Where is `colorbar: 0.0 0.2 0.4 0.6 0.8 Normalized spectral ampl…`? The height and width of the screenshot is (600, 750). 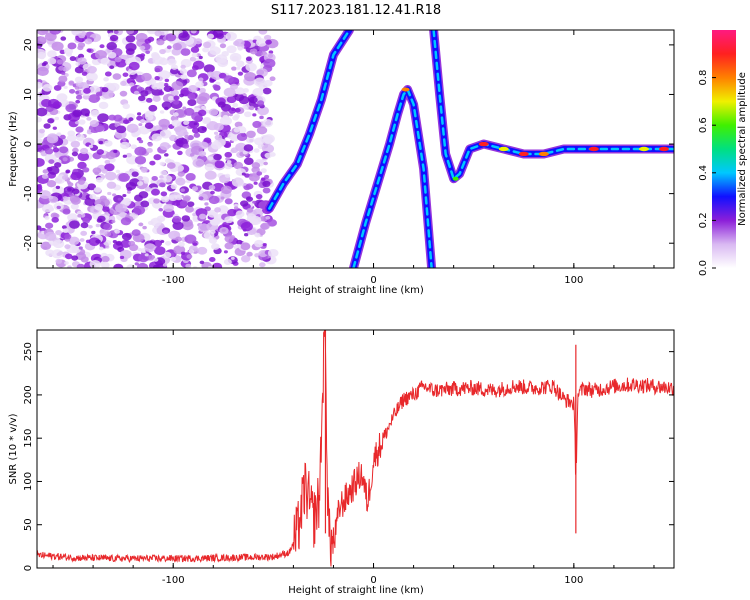
colorbar: 0.0 0.2 0.4 0.6 0.8 Normalized spectral ampl… is located at coordinates (723, 153).